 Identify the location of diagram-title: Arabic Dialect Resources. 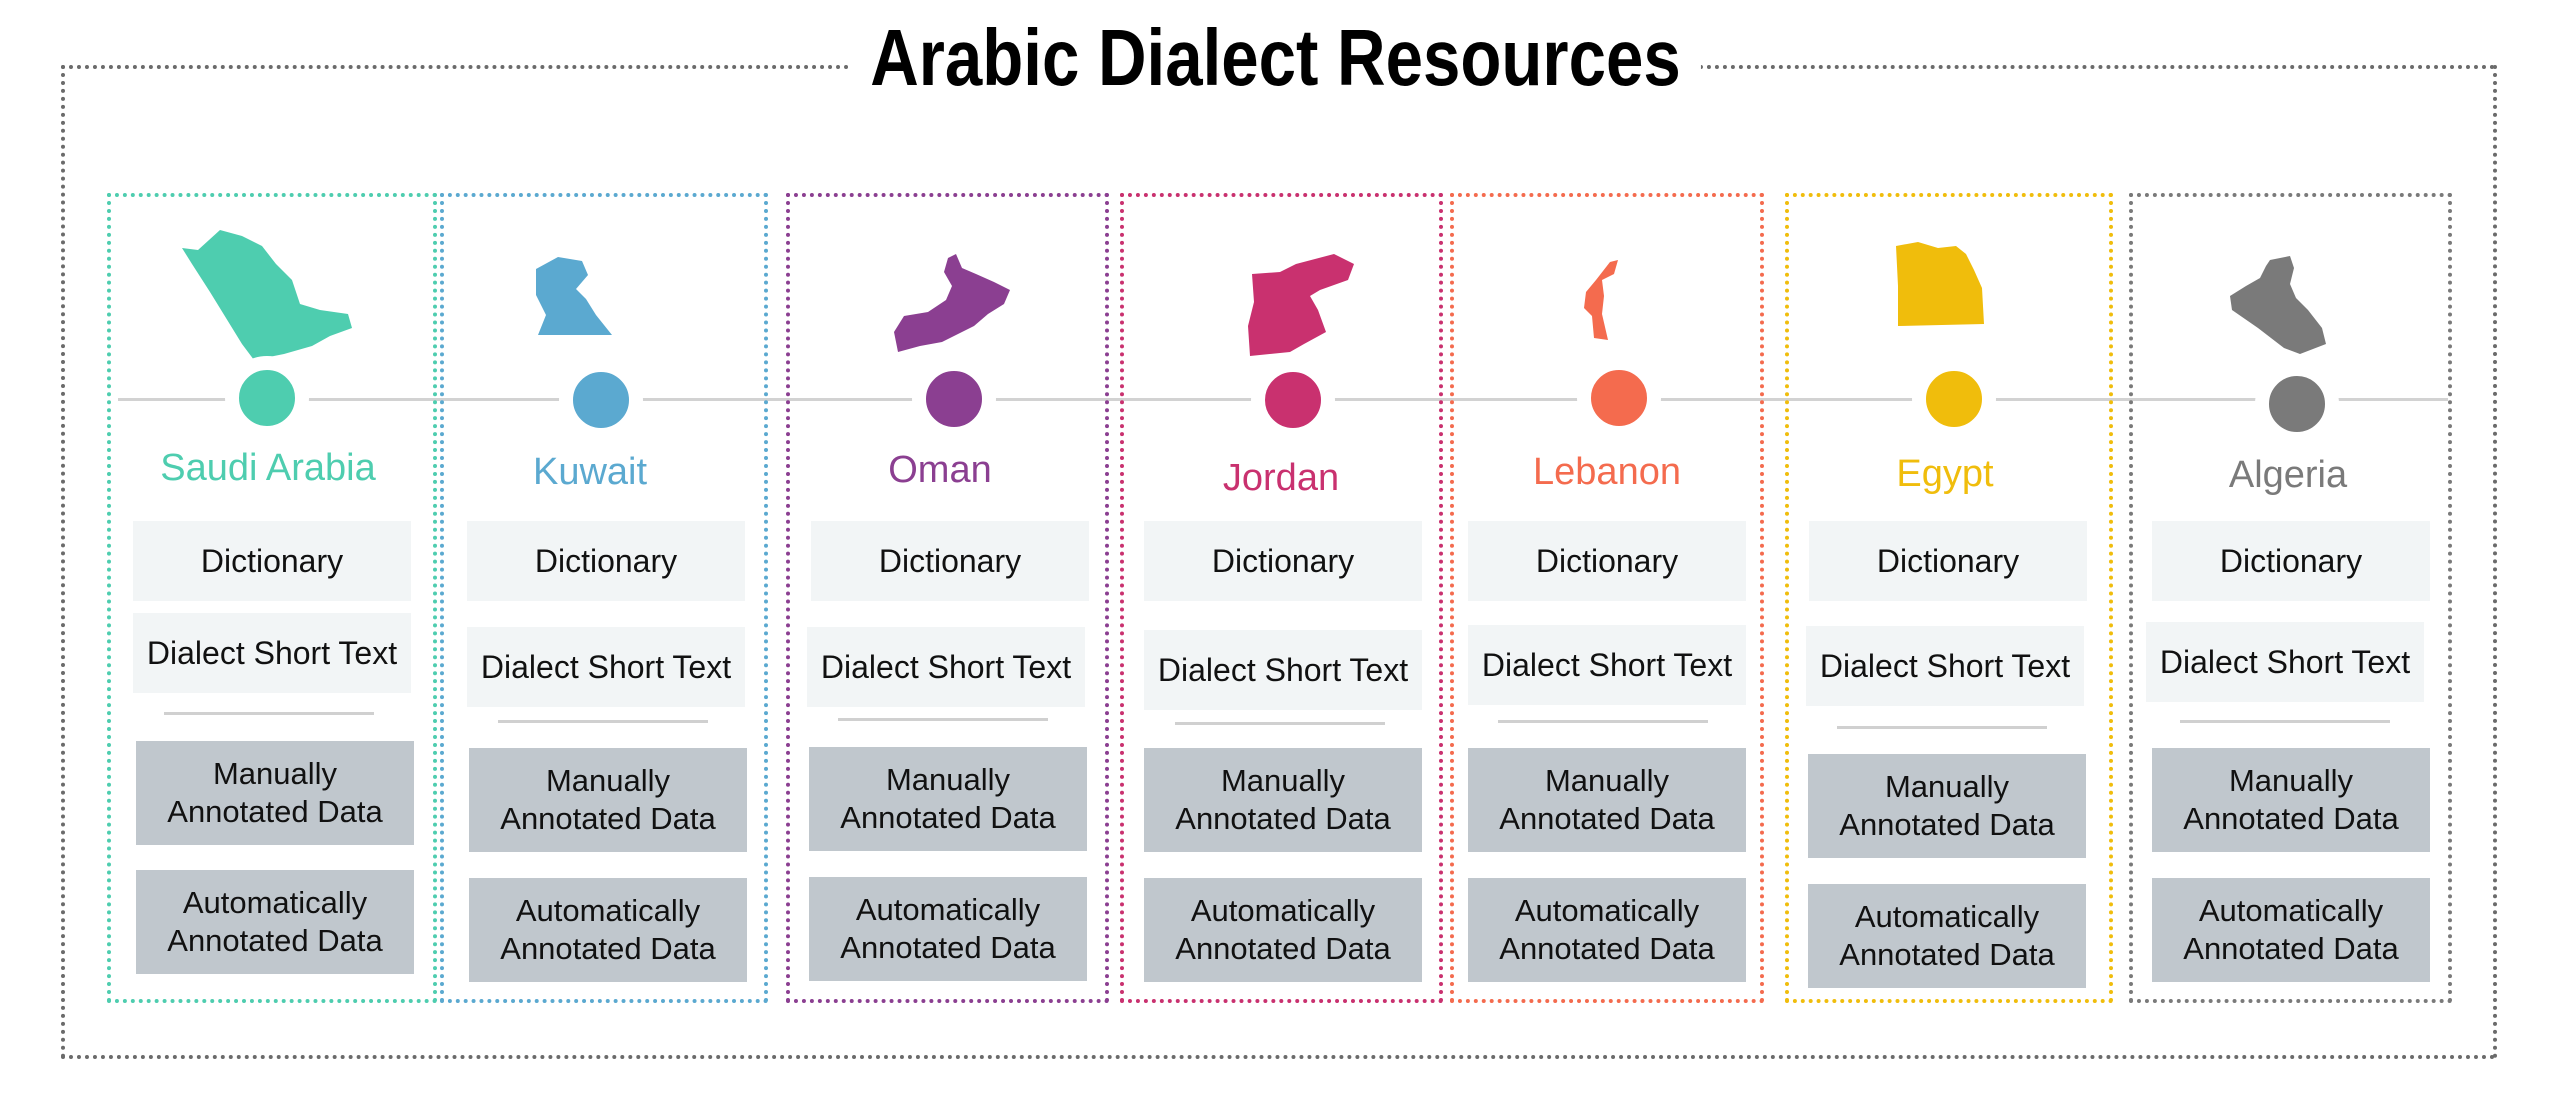
(1275, 58).